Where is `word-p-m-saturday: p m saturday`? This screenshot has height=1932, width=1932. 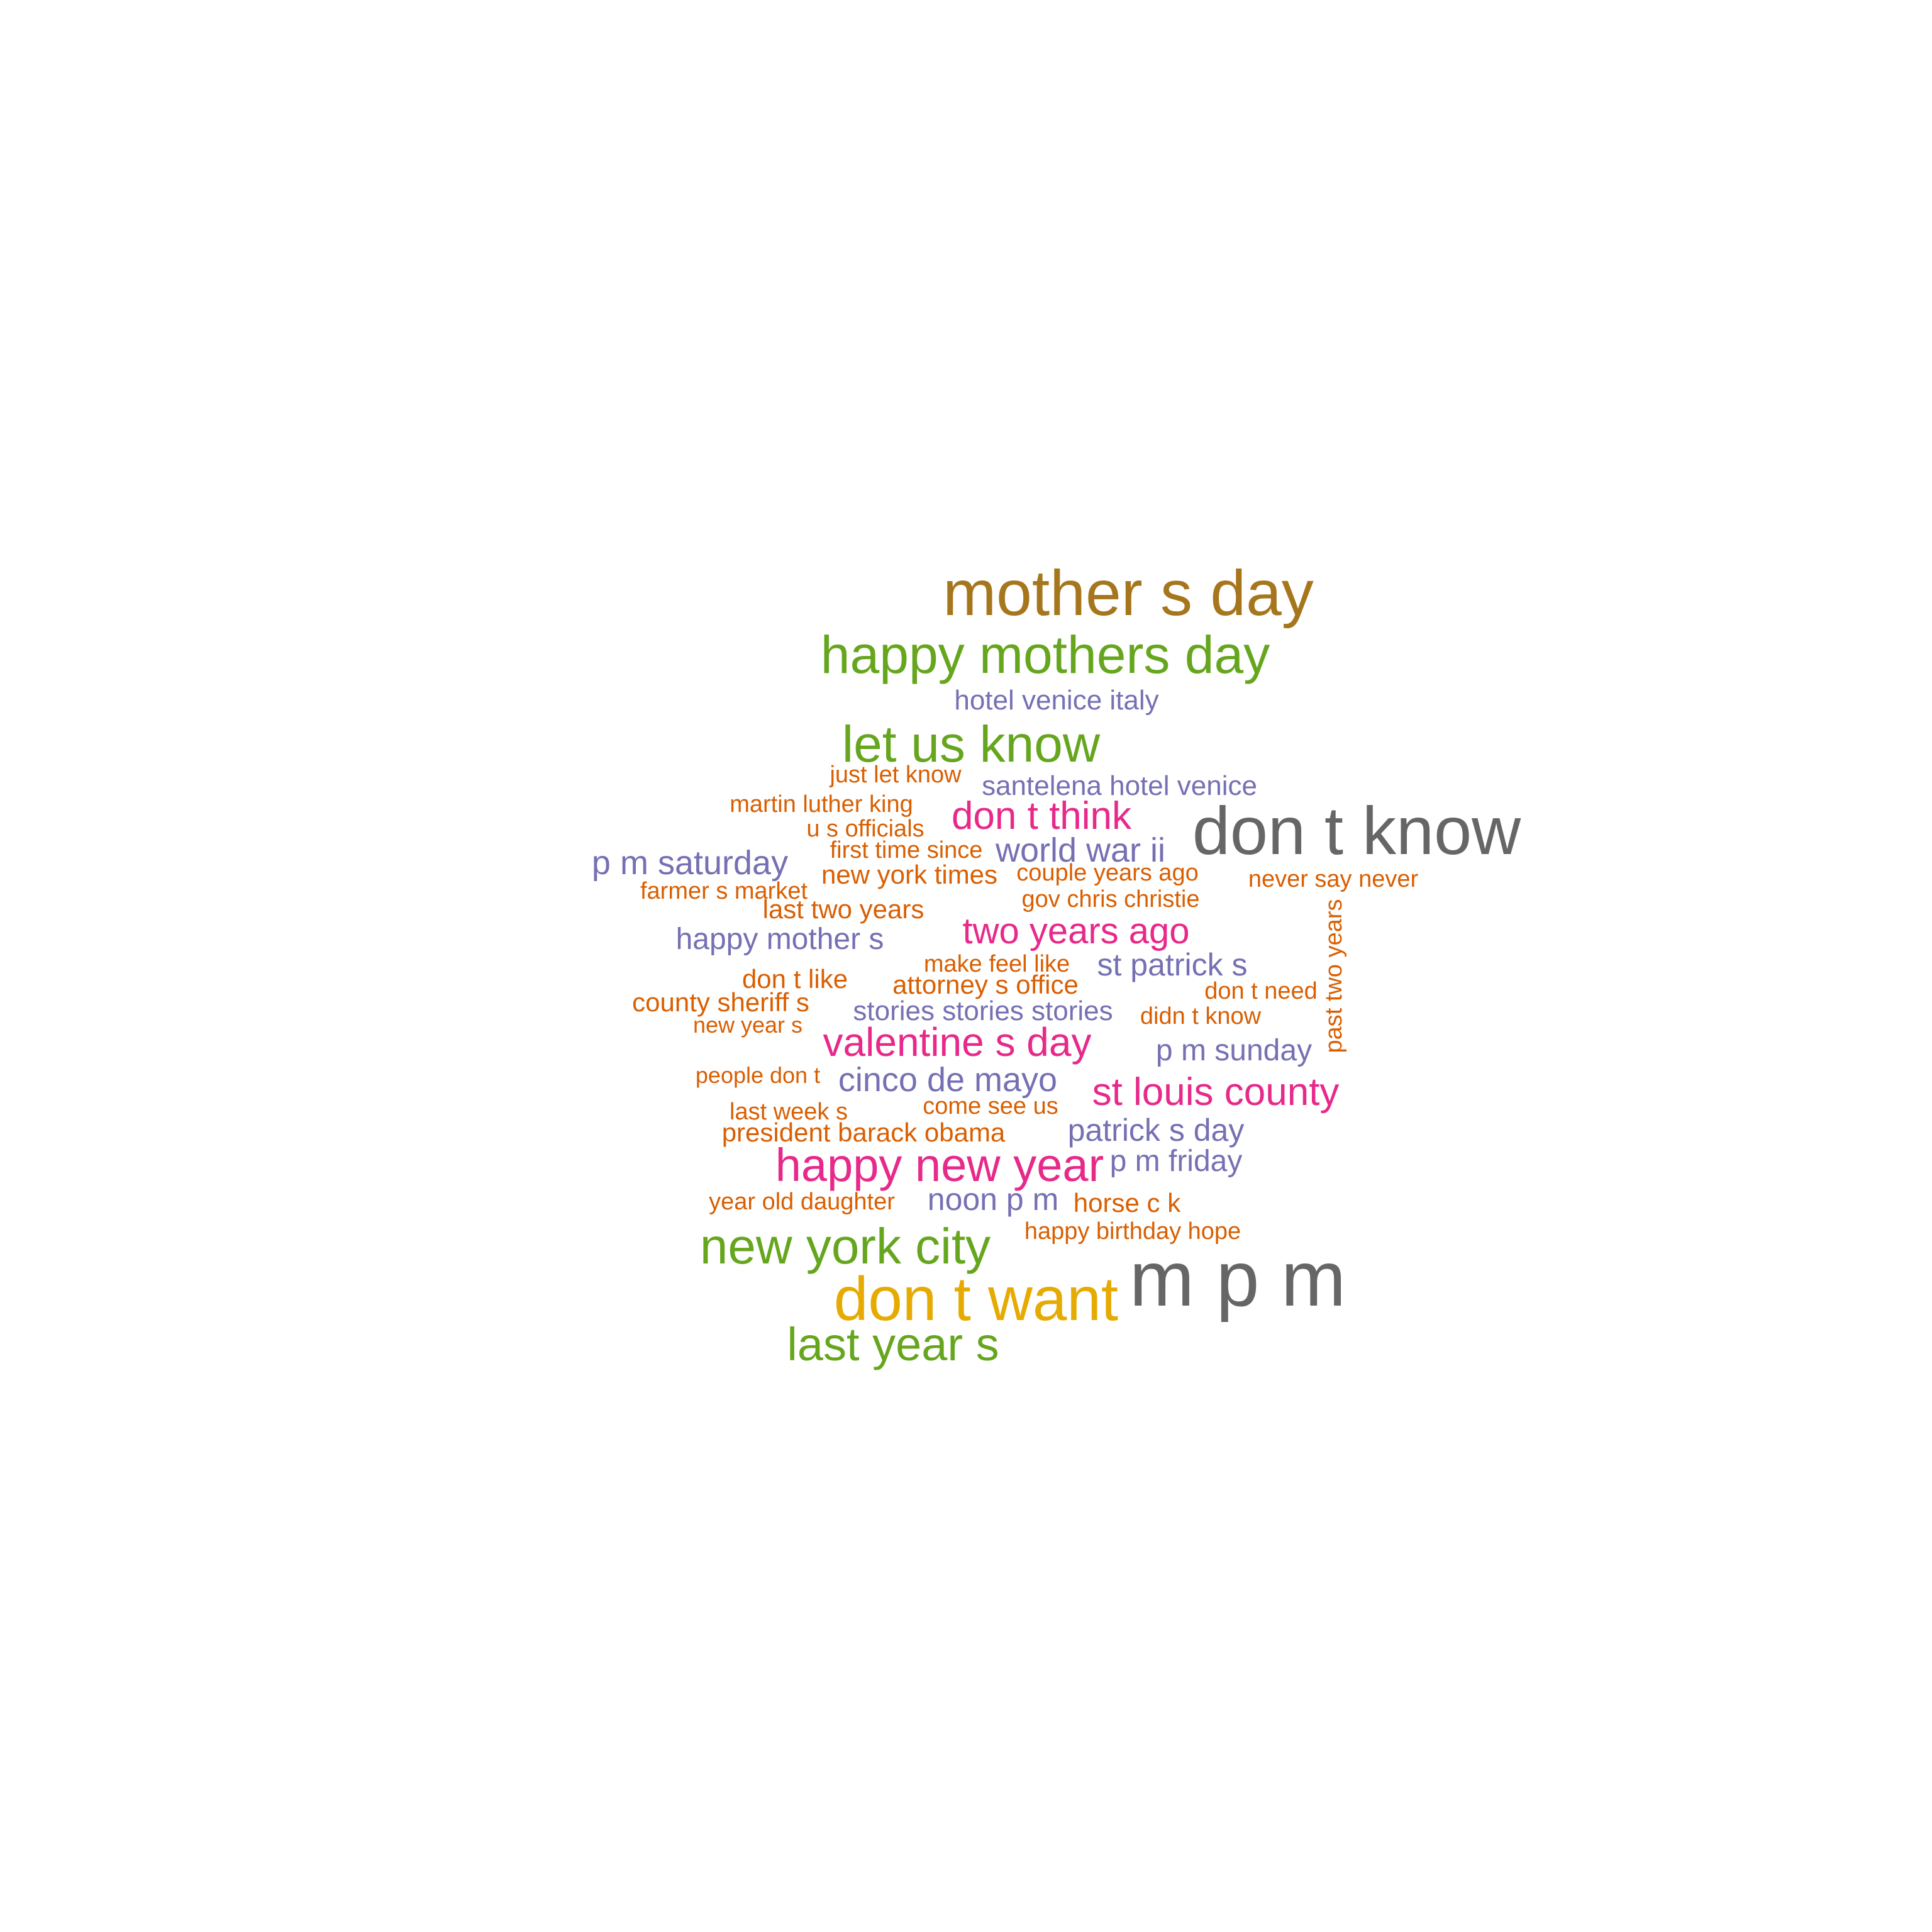
word-p-m-saturday: p m saturday is located at coordinates (690, 863).